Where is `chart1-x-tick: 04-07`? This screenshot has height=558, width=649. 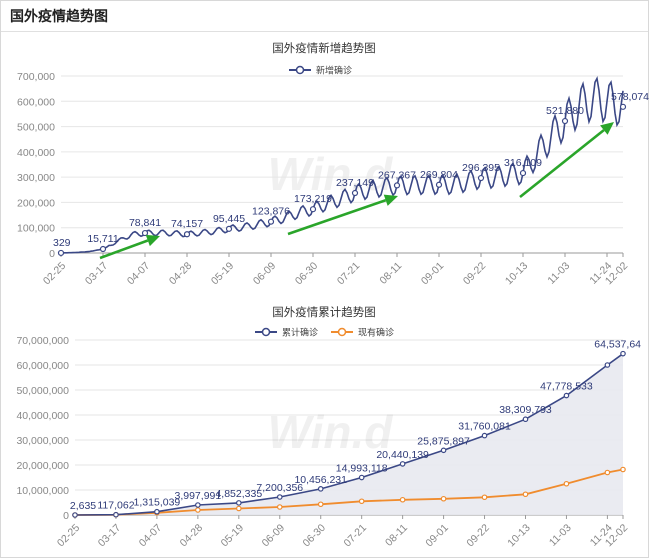 chart1-x-tick: 04-07 is located at coordinates (139, 274).